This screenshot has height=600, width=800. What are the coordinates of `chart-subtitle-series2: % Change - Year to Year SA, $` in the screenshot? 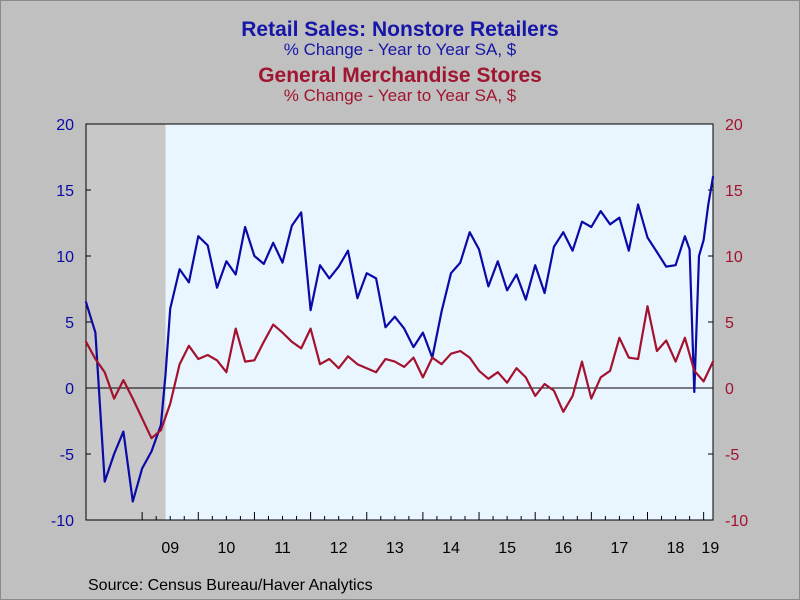 It's located at (400, 95).